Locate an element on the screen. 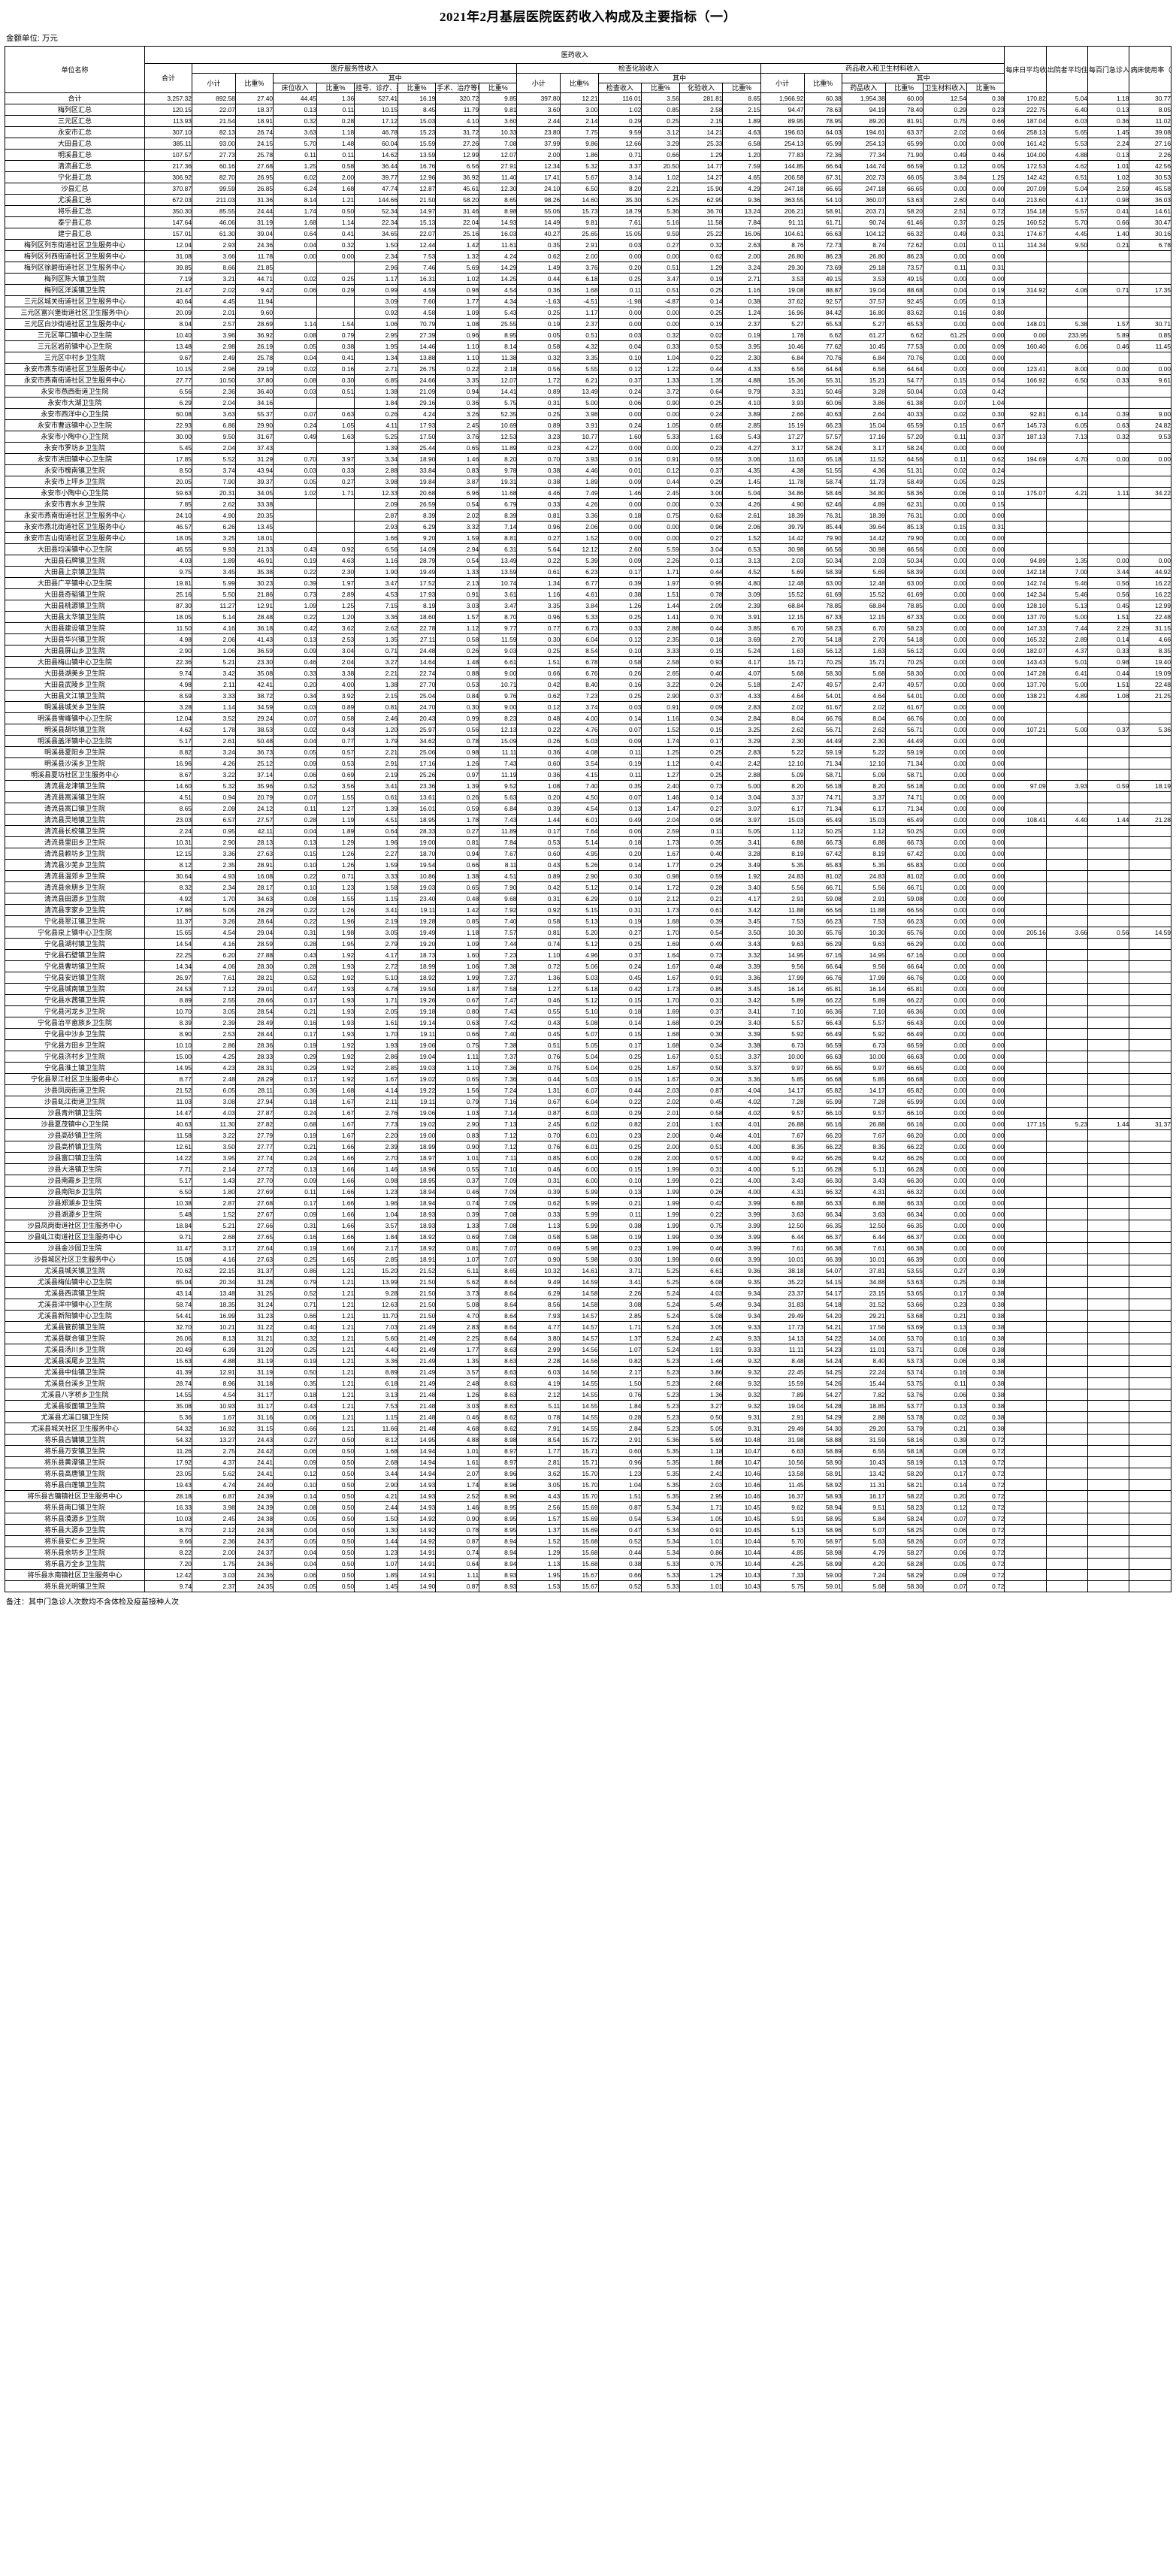 This screenshot has height=2576, width=1176. row-cell: 1.21 is located at coordinates (336, 1406).